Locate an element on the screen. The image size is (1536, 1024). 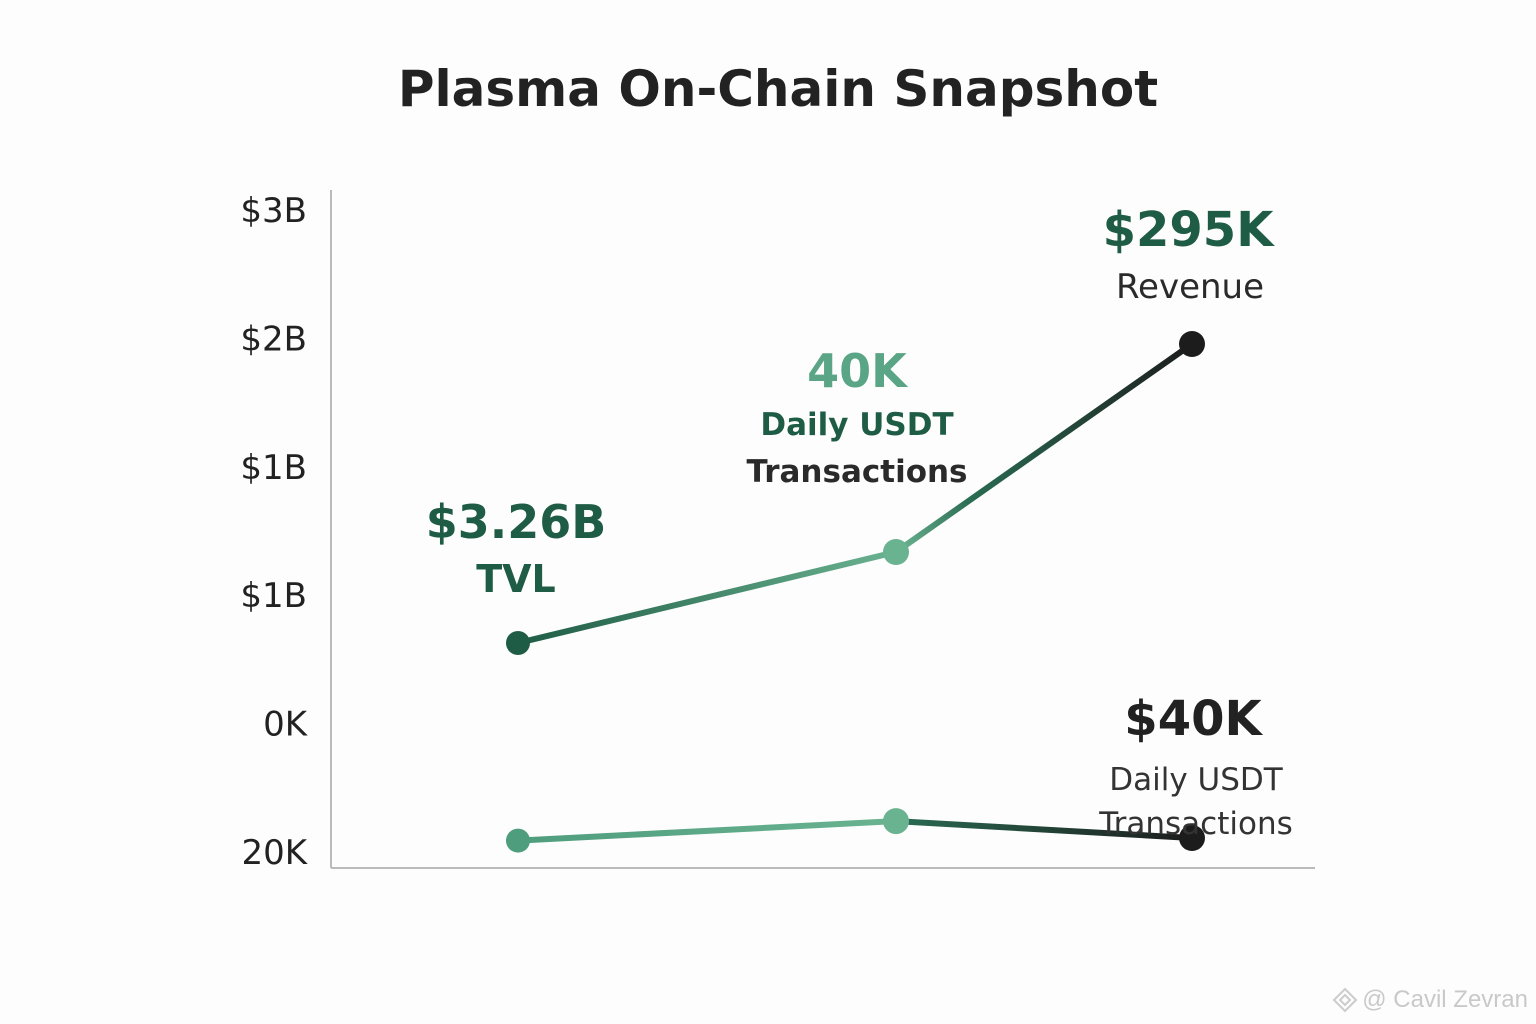
revenue-category-label: Revenue is located at coordinates (1190, 287).